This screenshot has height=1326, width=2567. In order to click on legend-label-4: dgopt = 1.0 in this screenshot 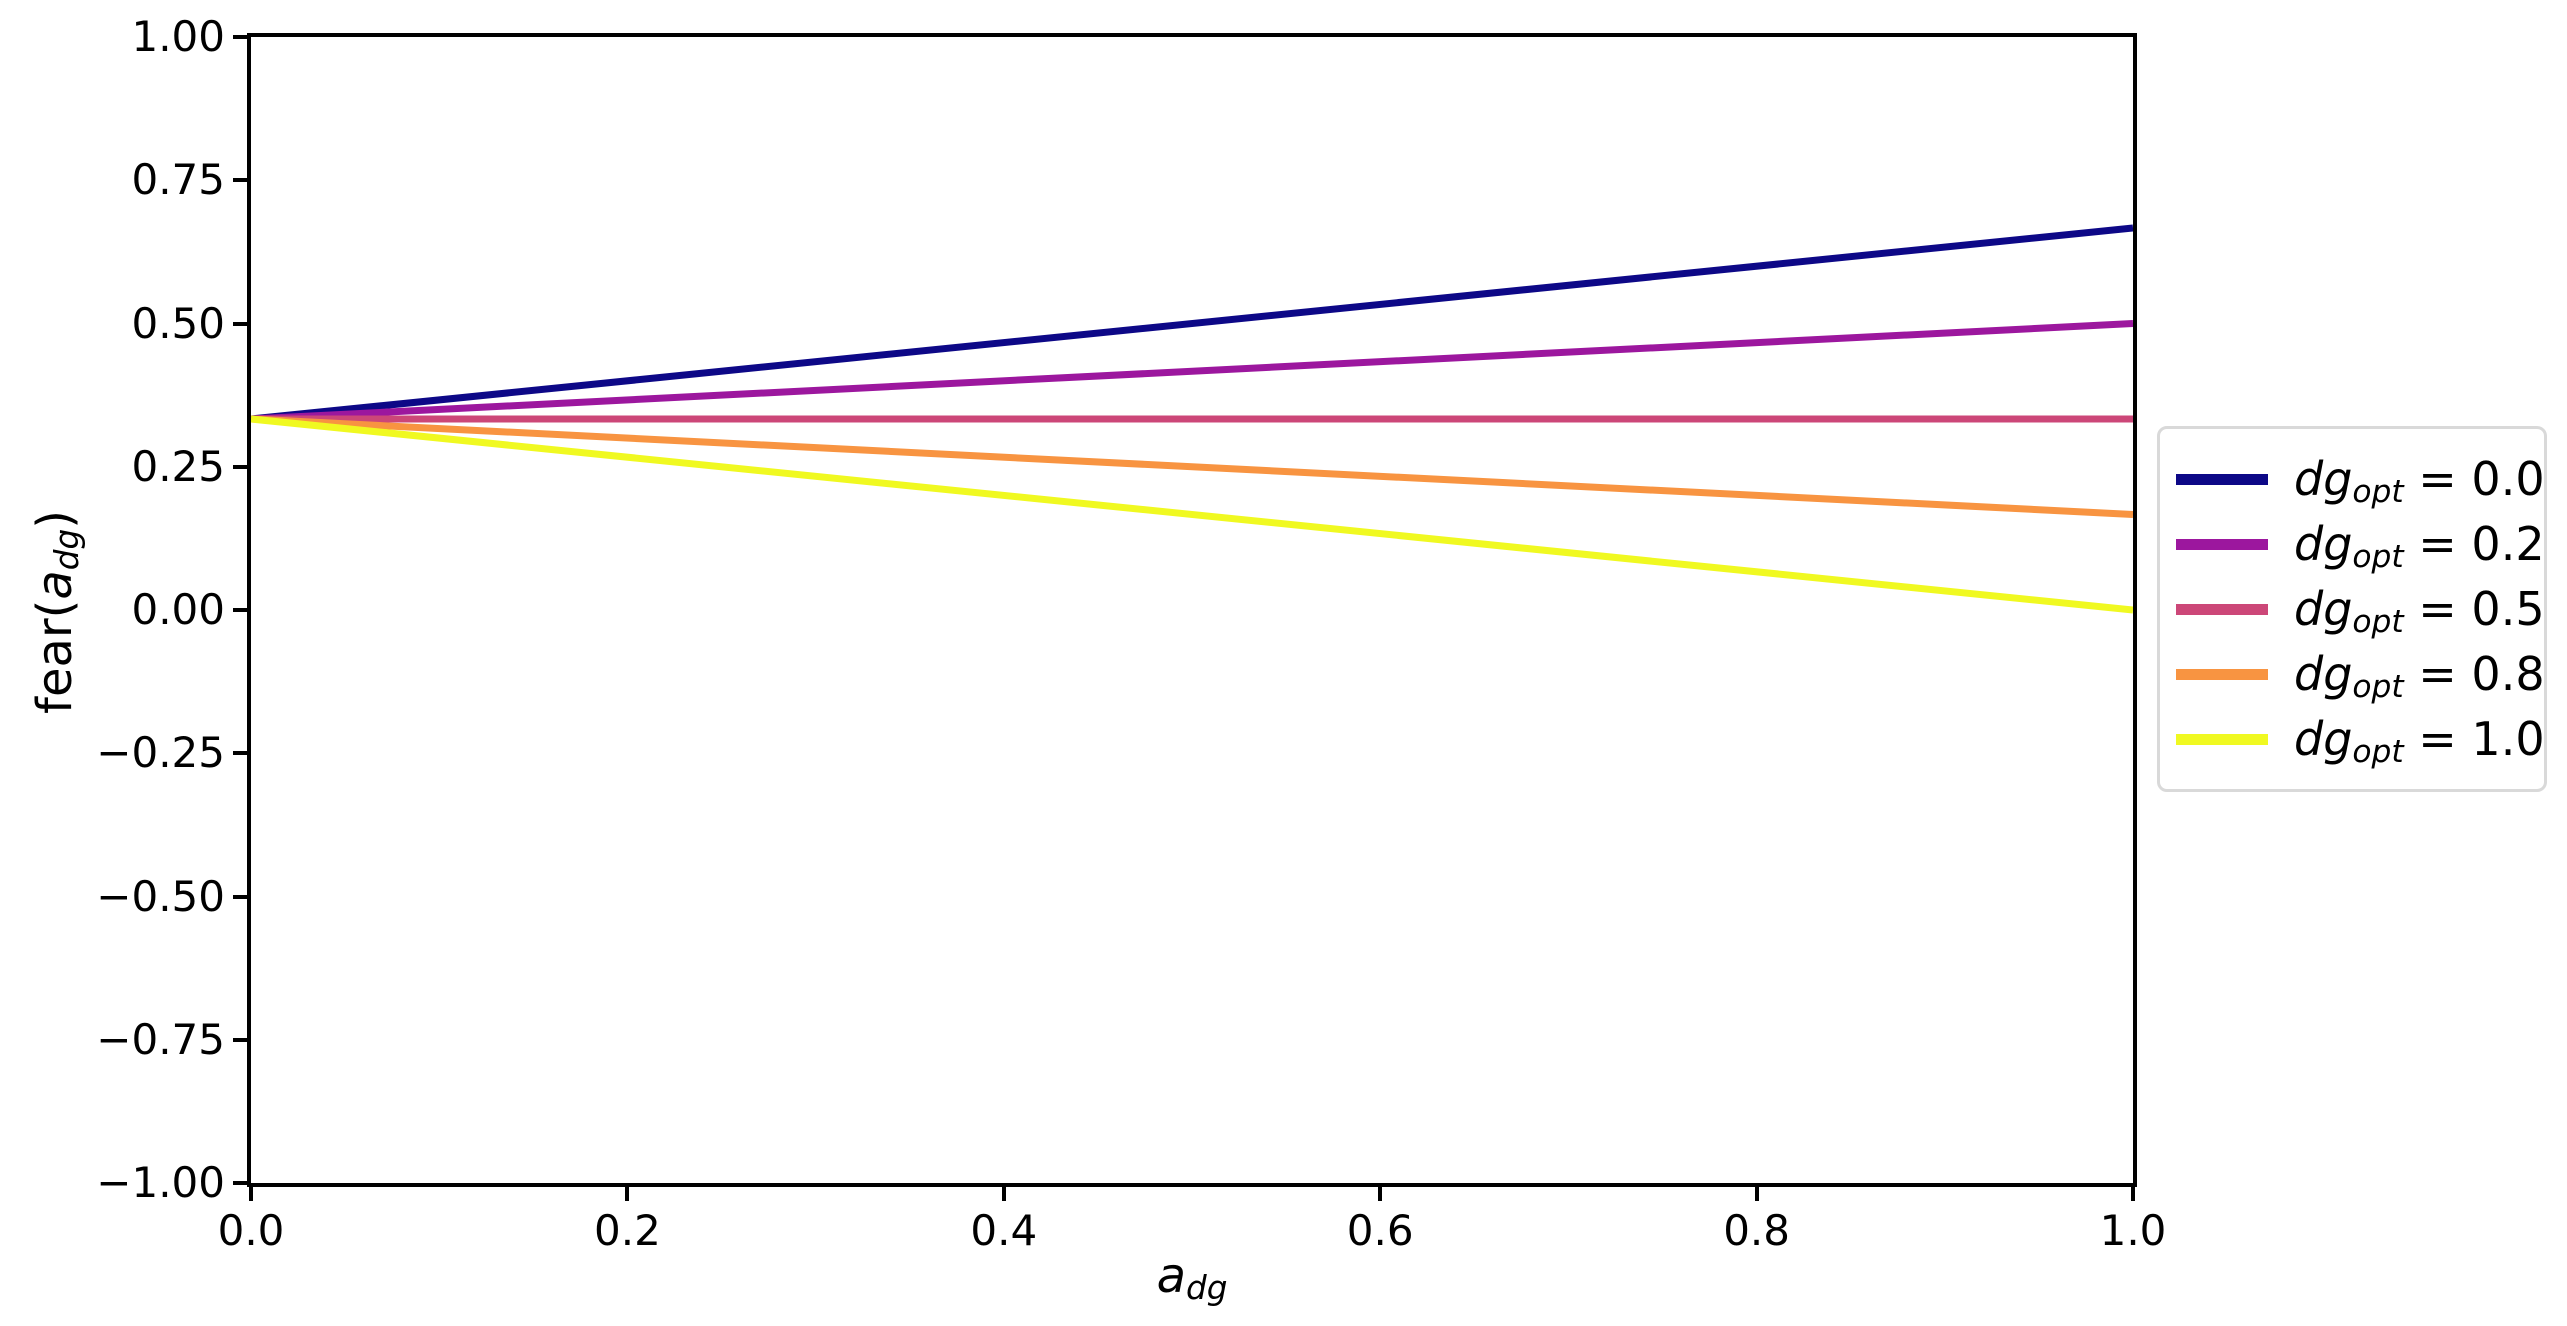, I will do `click(2419, 741)`.